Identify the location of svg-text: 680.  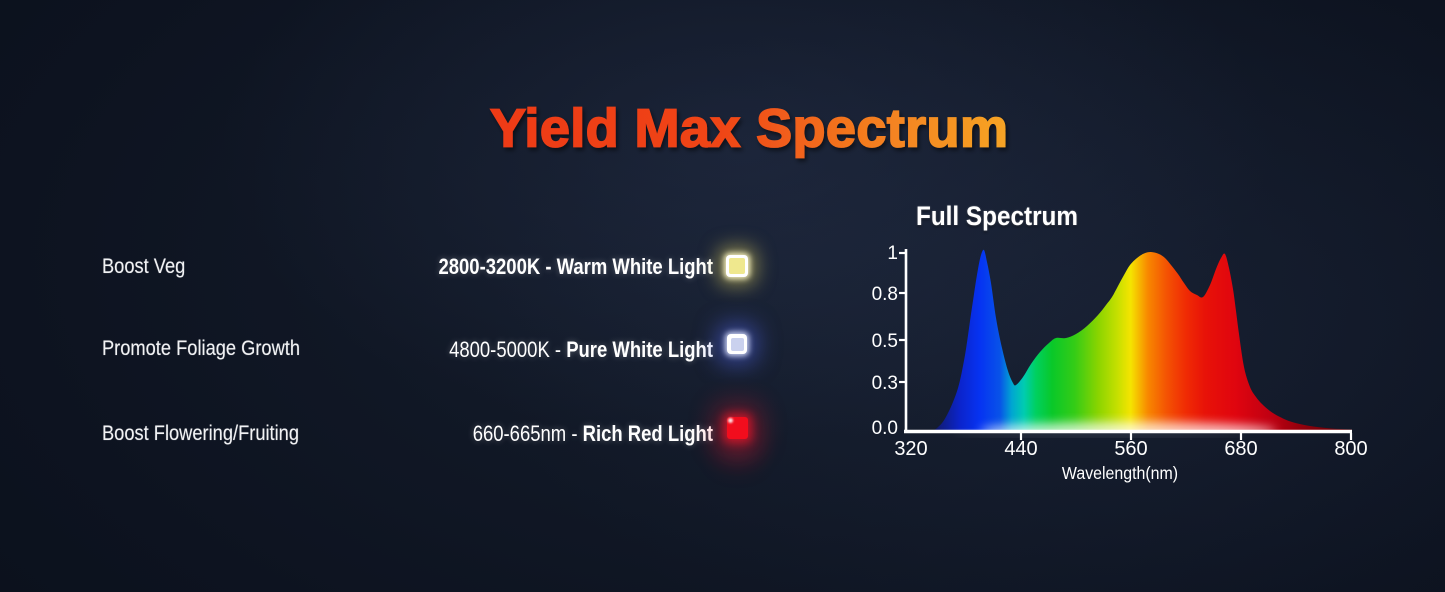
(1240, 449).